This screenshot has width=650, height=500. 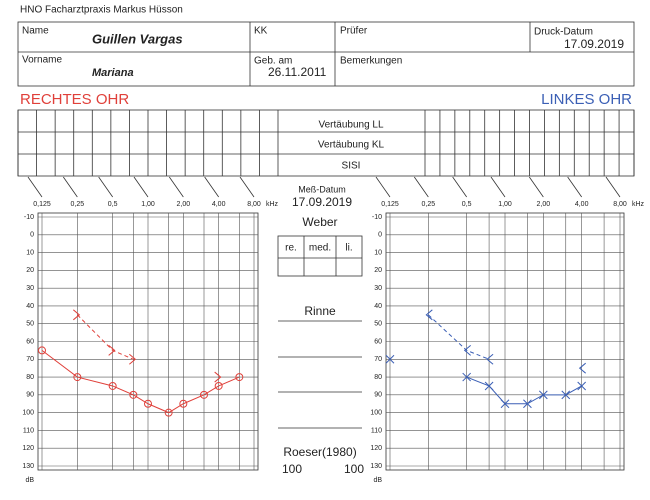 I want to click on ear-title: LINKES OHR, so click(x=586, y=99).